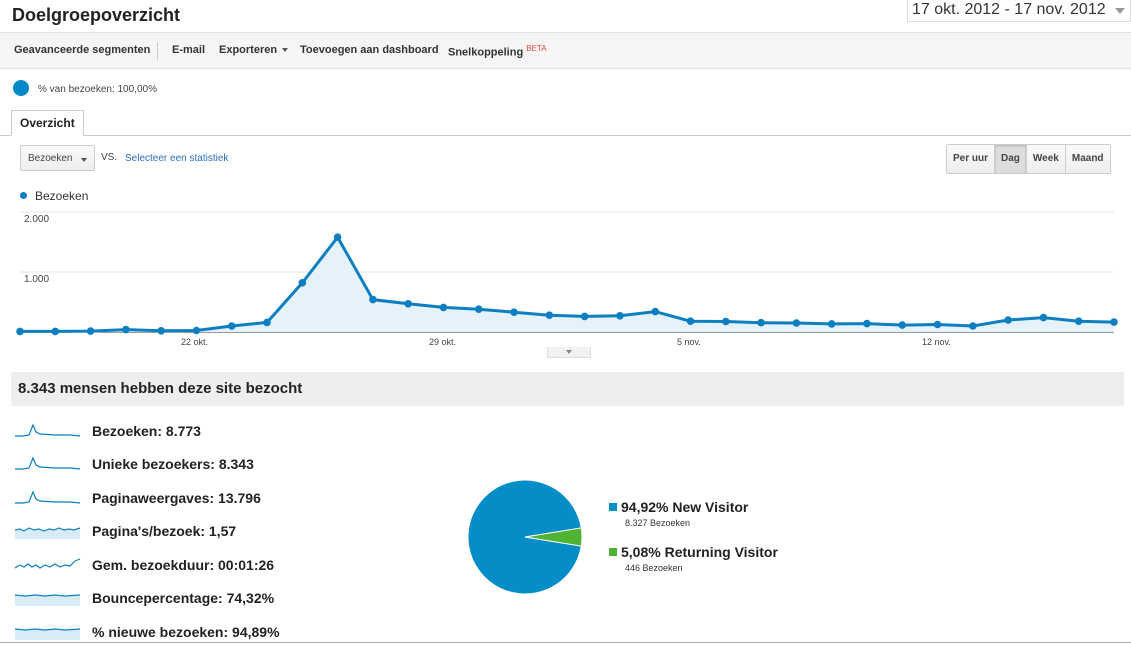 This screenshot has width=1131, height=645. Describe the element at coordinates (189, 50) in the screenshot. I see `email-button: E-mail` at that location.